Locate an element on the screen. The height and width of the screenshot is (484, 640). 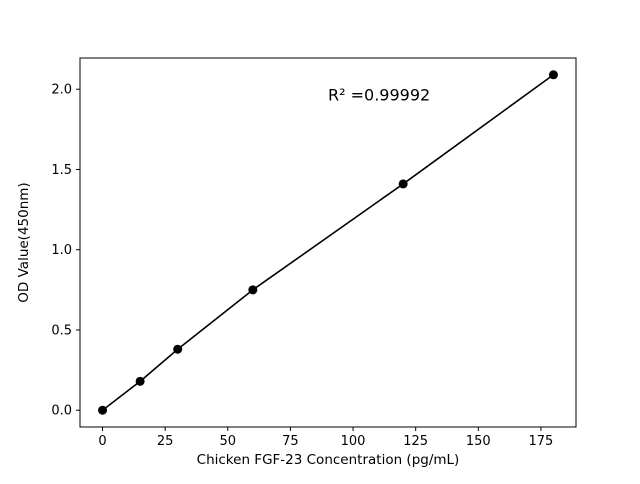
x-tick-label: 175 is located at coordinates (541, 441).